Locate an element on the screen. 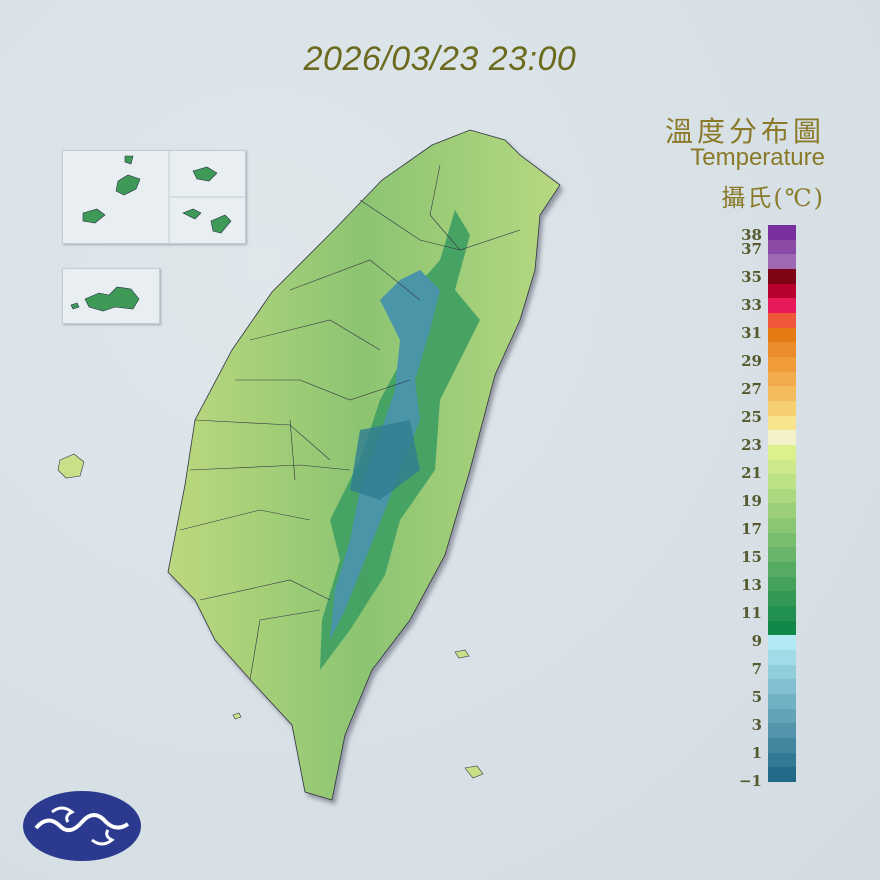  tick-label: 13 is located at coordinates (751, 585).